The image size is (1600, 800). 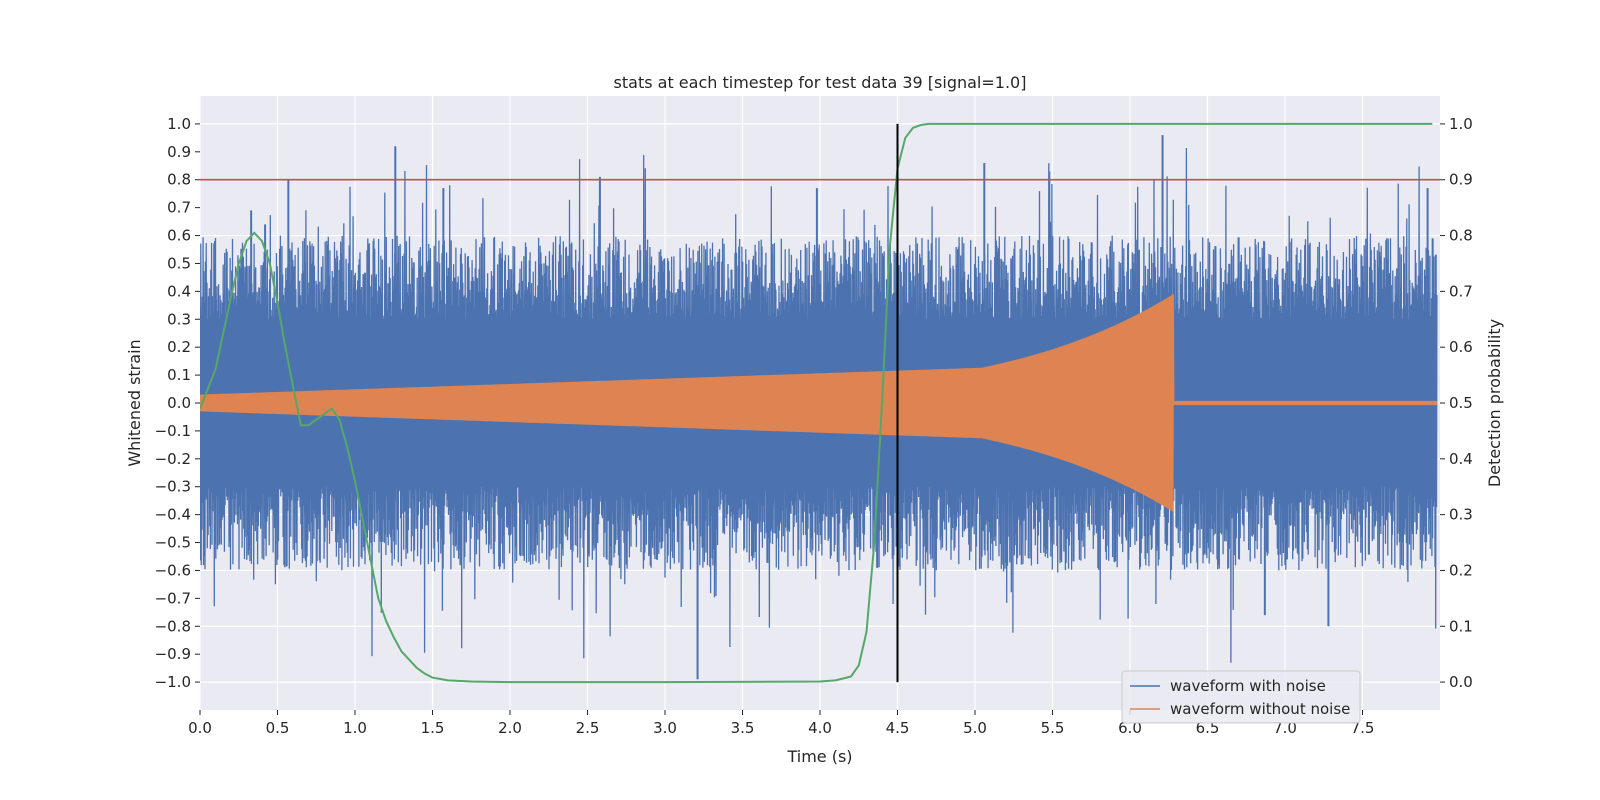 I want to click on y-left-tick-label: −0.6, so click(x=173, y=570).